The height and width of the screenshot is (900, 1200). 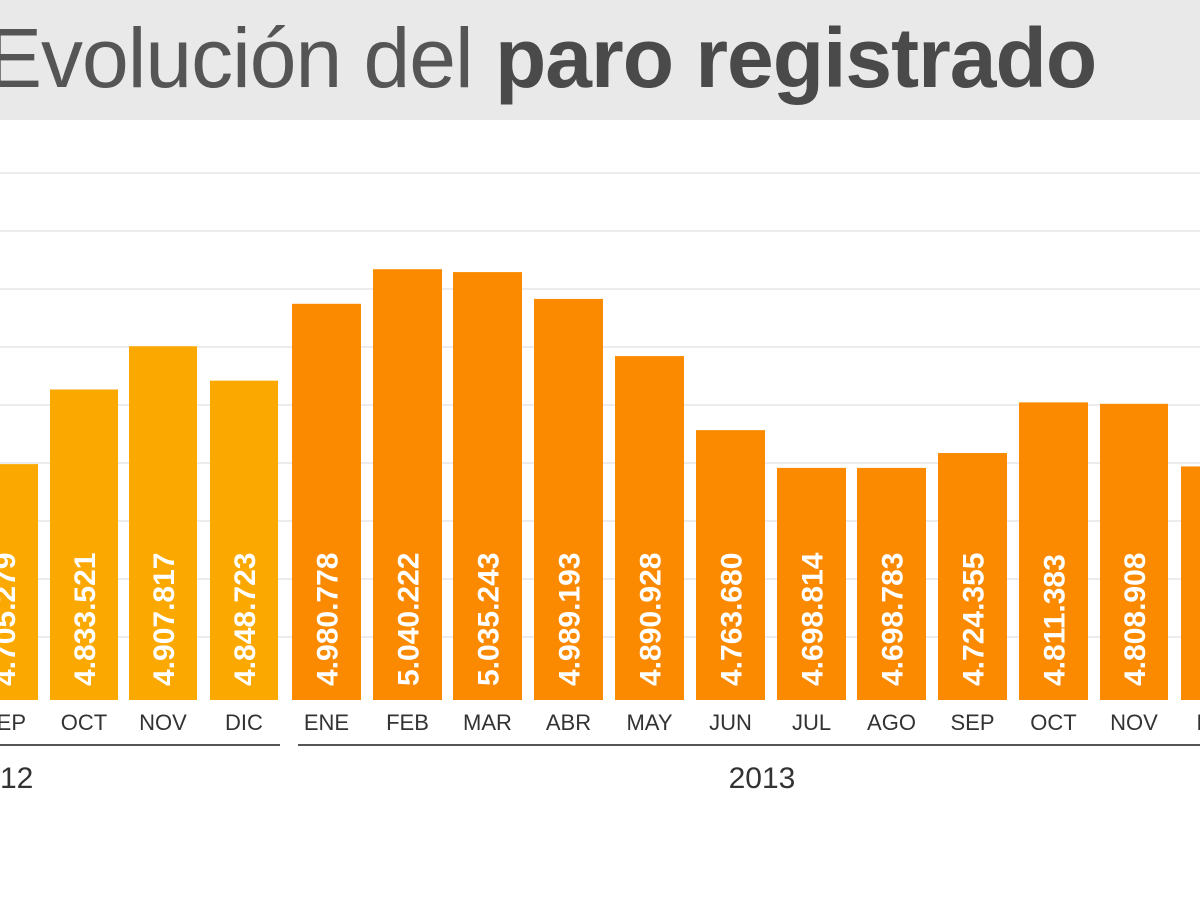 I want to click on value-label: 4.980.778, so click(x=328, y=619).